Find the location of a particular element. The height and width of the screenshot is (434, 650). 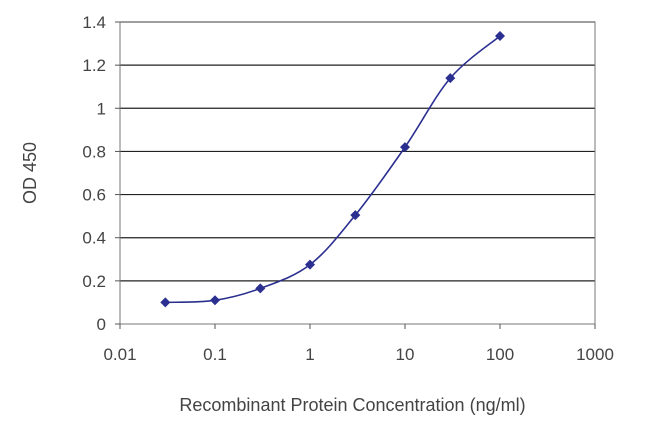

y-tick-label: 0.6 is located at coordinates (94, 195).